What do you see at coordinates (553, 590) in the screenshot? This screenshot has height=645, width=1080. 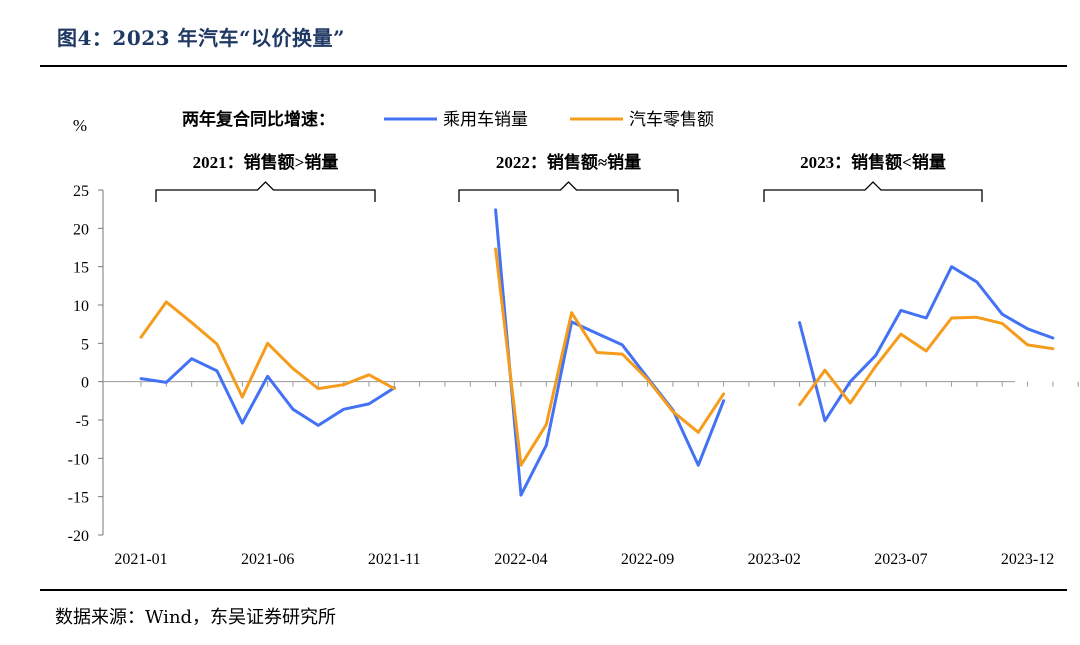 I see `source-divider` at bounding box center [553, 590].